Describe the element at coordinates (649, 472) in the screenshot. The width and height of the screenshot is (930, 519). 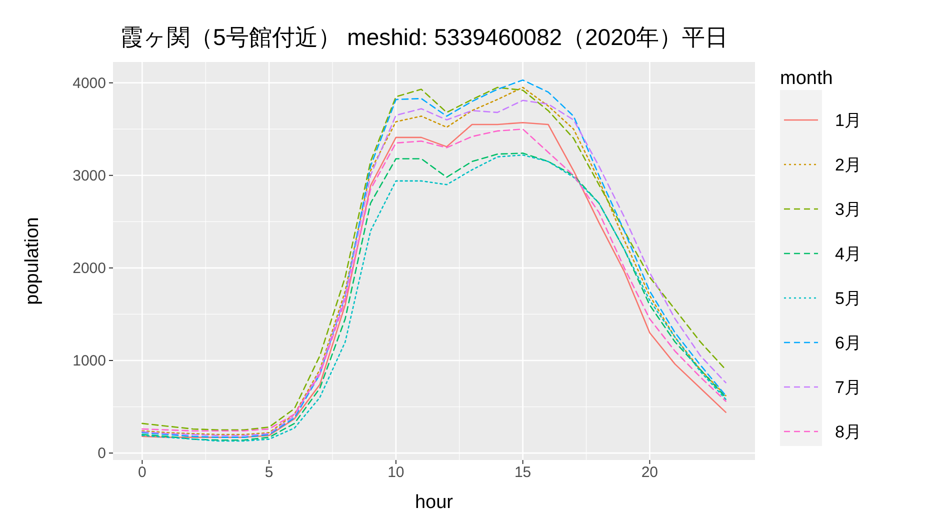
I see `x-tick-label: 20` at that location.